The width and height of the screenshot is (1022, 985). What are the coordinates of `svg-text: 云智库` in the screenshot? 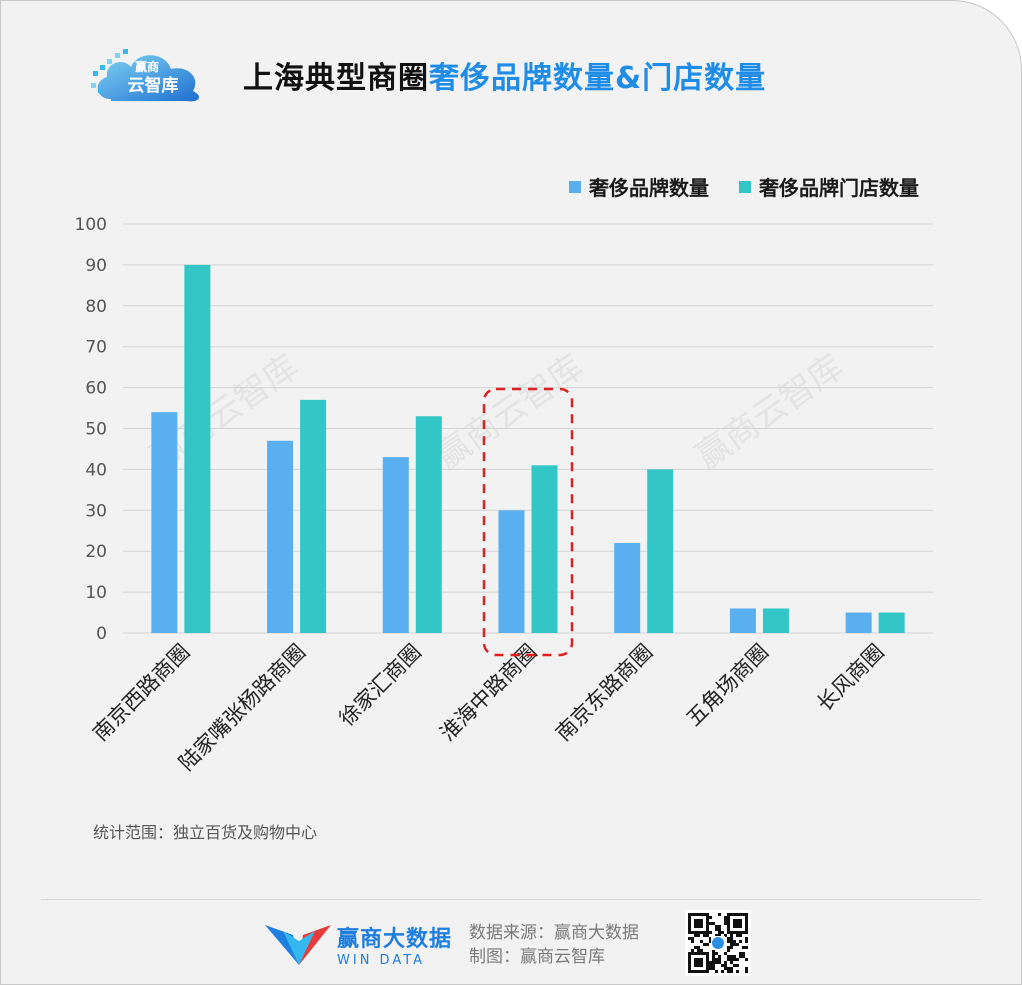 It's located at (153, 85).